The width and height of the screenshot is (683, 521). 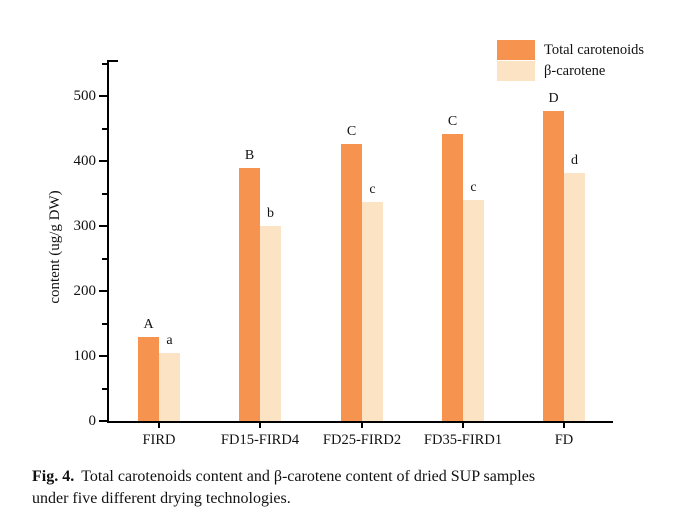 What do you see at coordinates (516, 50) in the screenshot?
I see `legend-swatch-total-carotenoids` at bounding box center [516, 50].